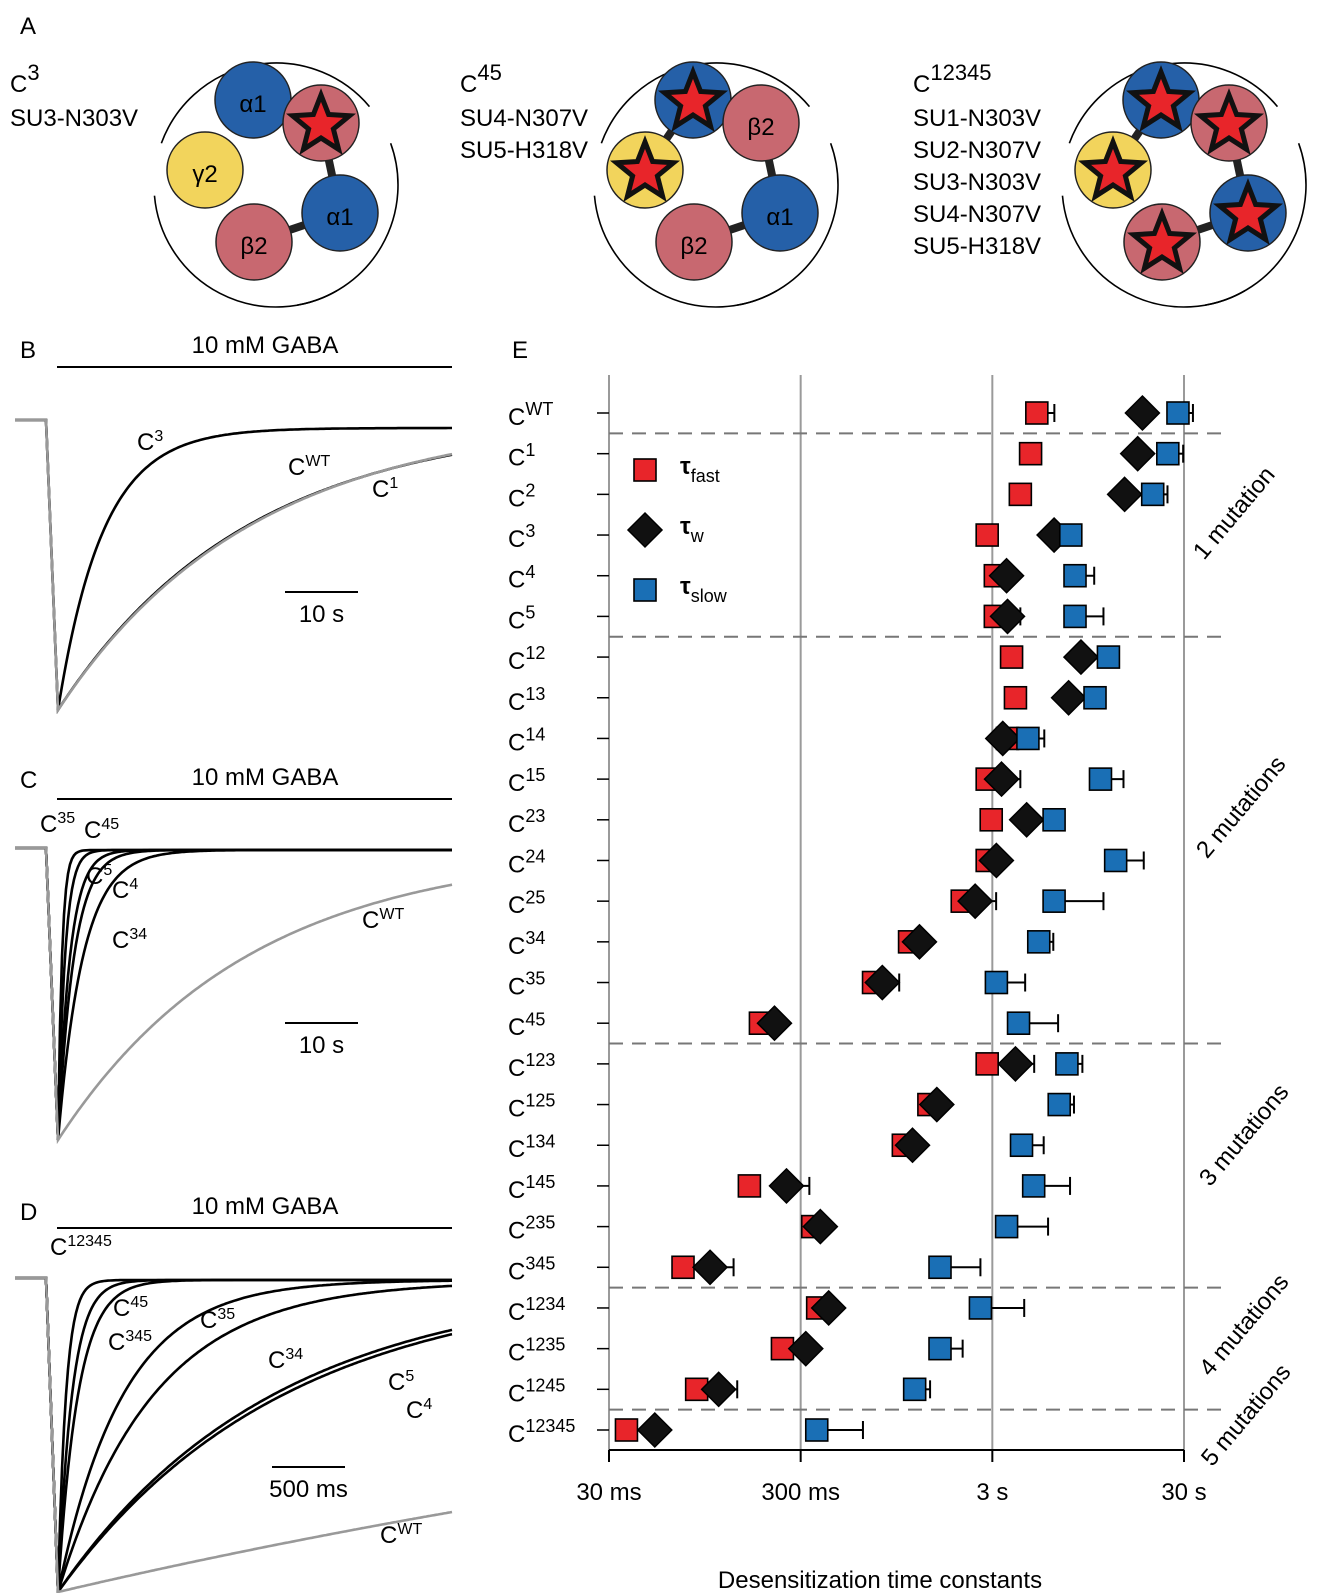 This screenshot has height=1593, width=1327. Describe the element at coordinates (520, 350) in the screenshot. I see `panel-letter: E` at that location.